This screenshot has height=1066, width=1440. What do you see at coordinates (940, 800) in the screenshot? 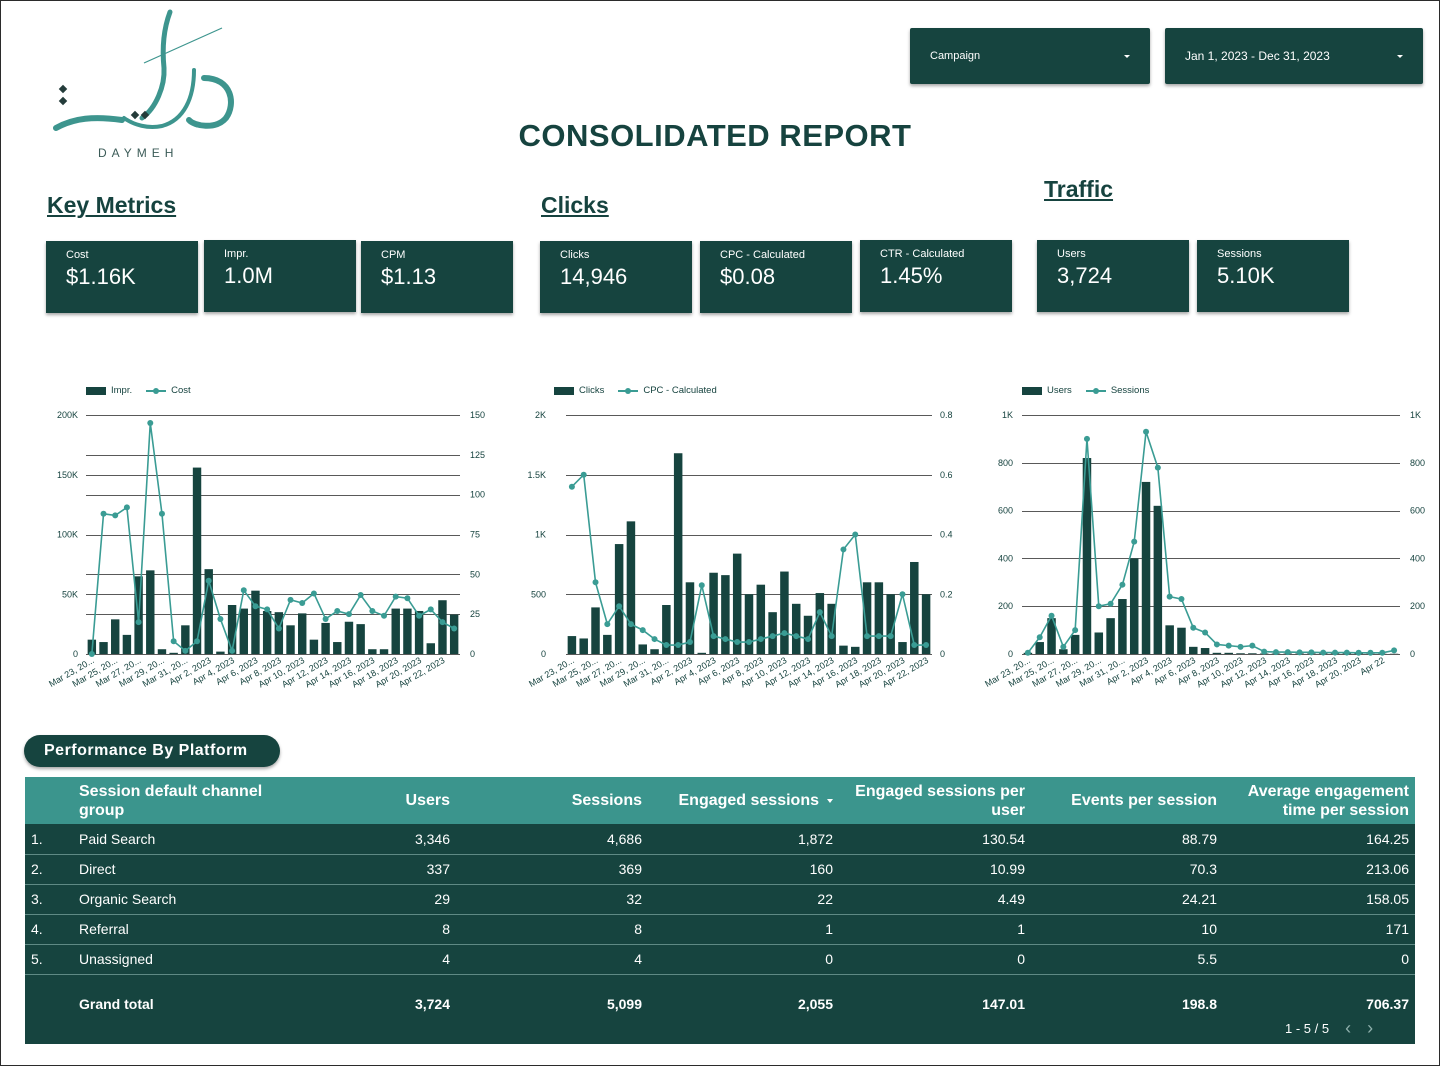
I see `header-engaged-per-user: Engaged sessions per user` at bounding box center [940, 800].